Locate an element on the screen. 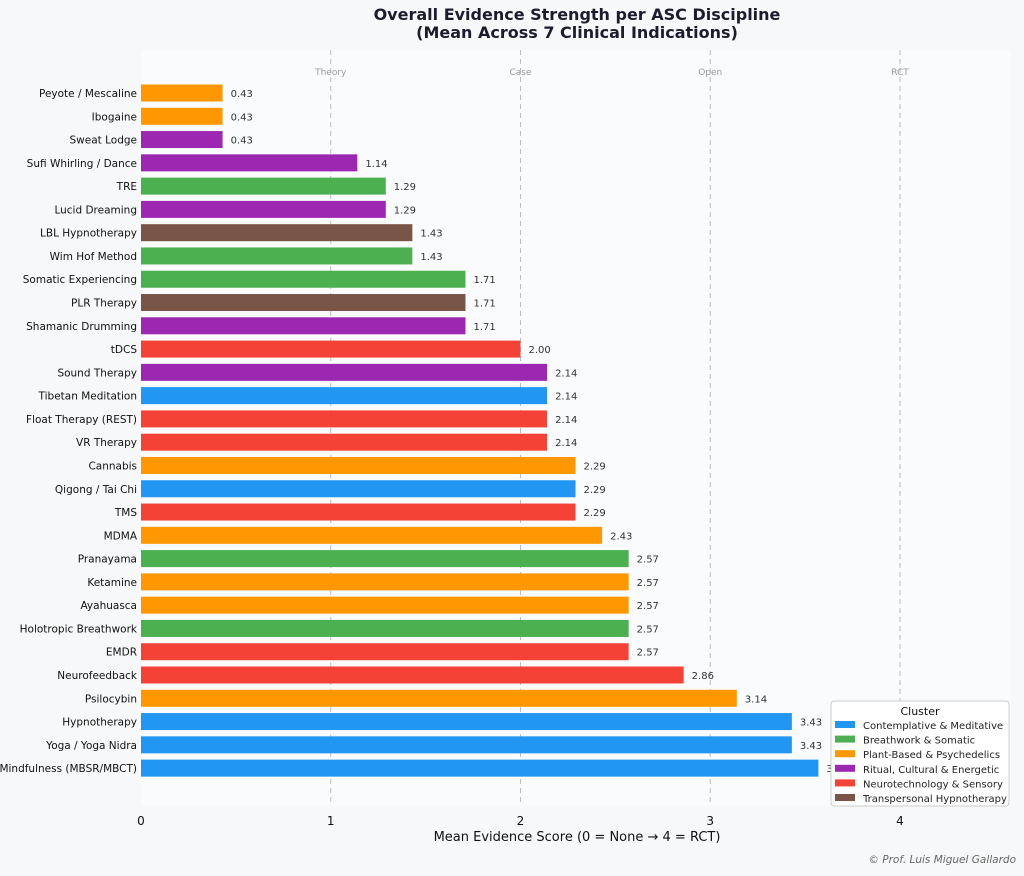  x-axis-label: Mean Evidence Score (0 = None → 4 = RCT) is located at coordinates (577, 837).